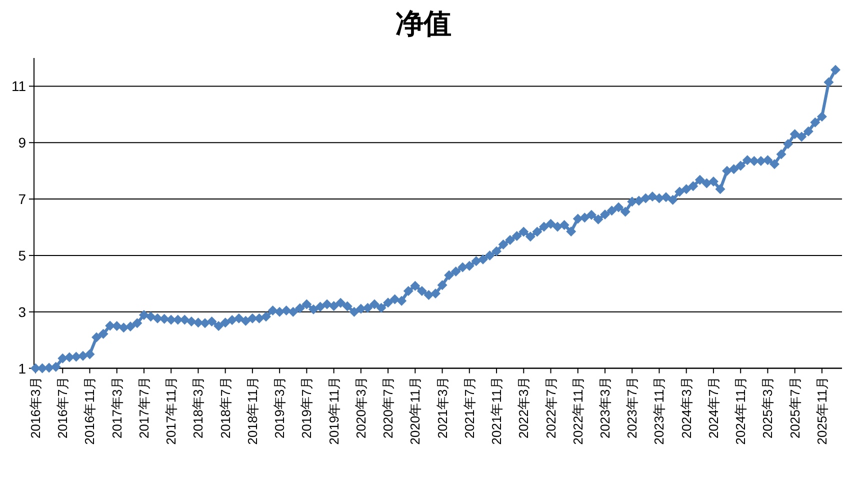 This screenshot has width=847, height=481. I want to click on x-tick-label: 2023年7月, so click(632, 407).